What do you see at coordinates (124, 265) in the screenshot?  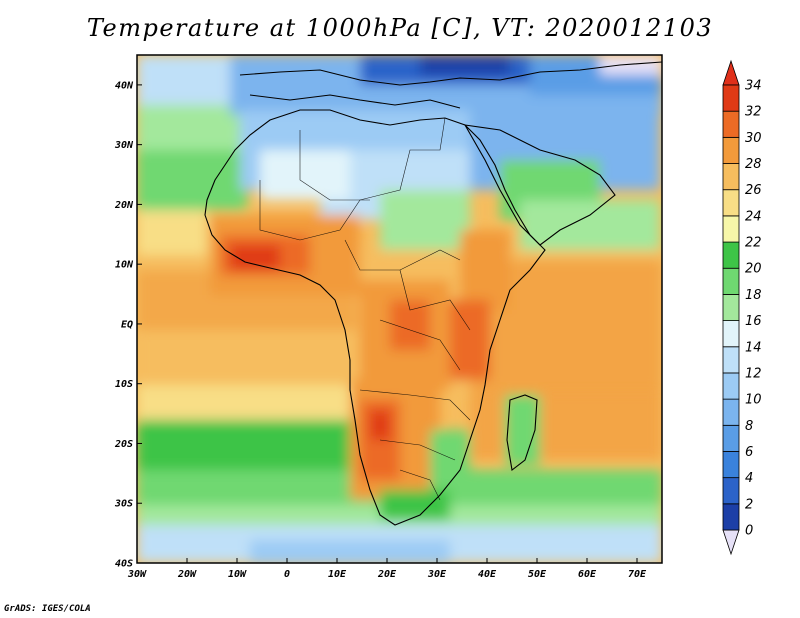 I see `lat-tick-label: 10N` at bounding box center [124, 265].